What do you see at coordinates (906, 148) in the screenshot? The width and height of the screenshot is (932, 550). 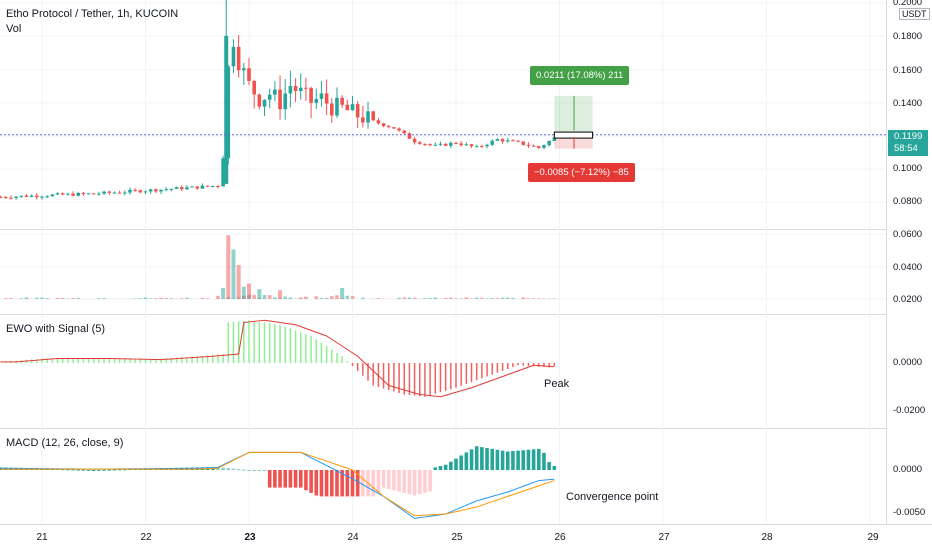 I see `candle-countdown: 58:54` at bounding box center [906, 148].